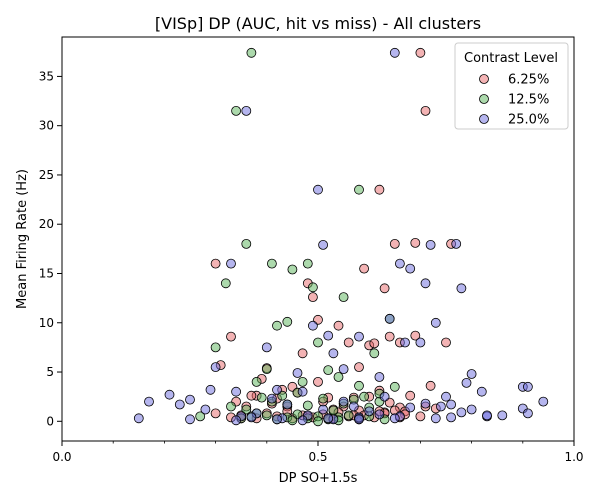  What do you see at coordinates (46, 126) in the screenshot?
I see `y-tick-label: 30` at bounding box center [46, 126].